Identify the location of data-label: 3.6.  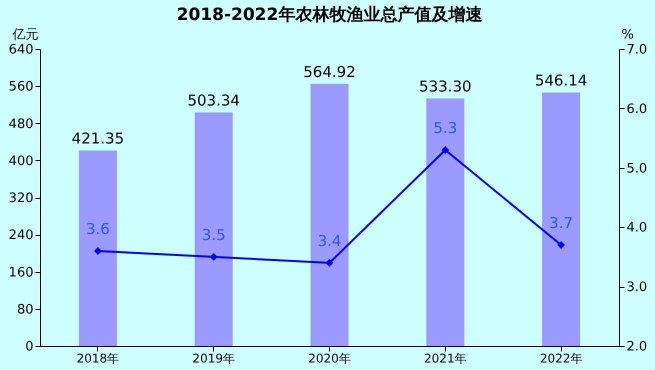
(98, 229).